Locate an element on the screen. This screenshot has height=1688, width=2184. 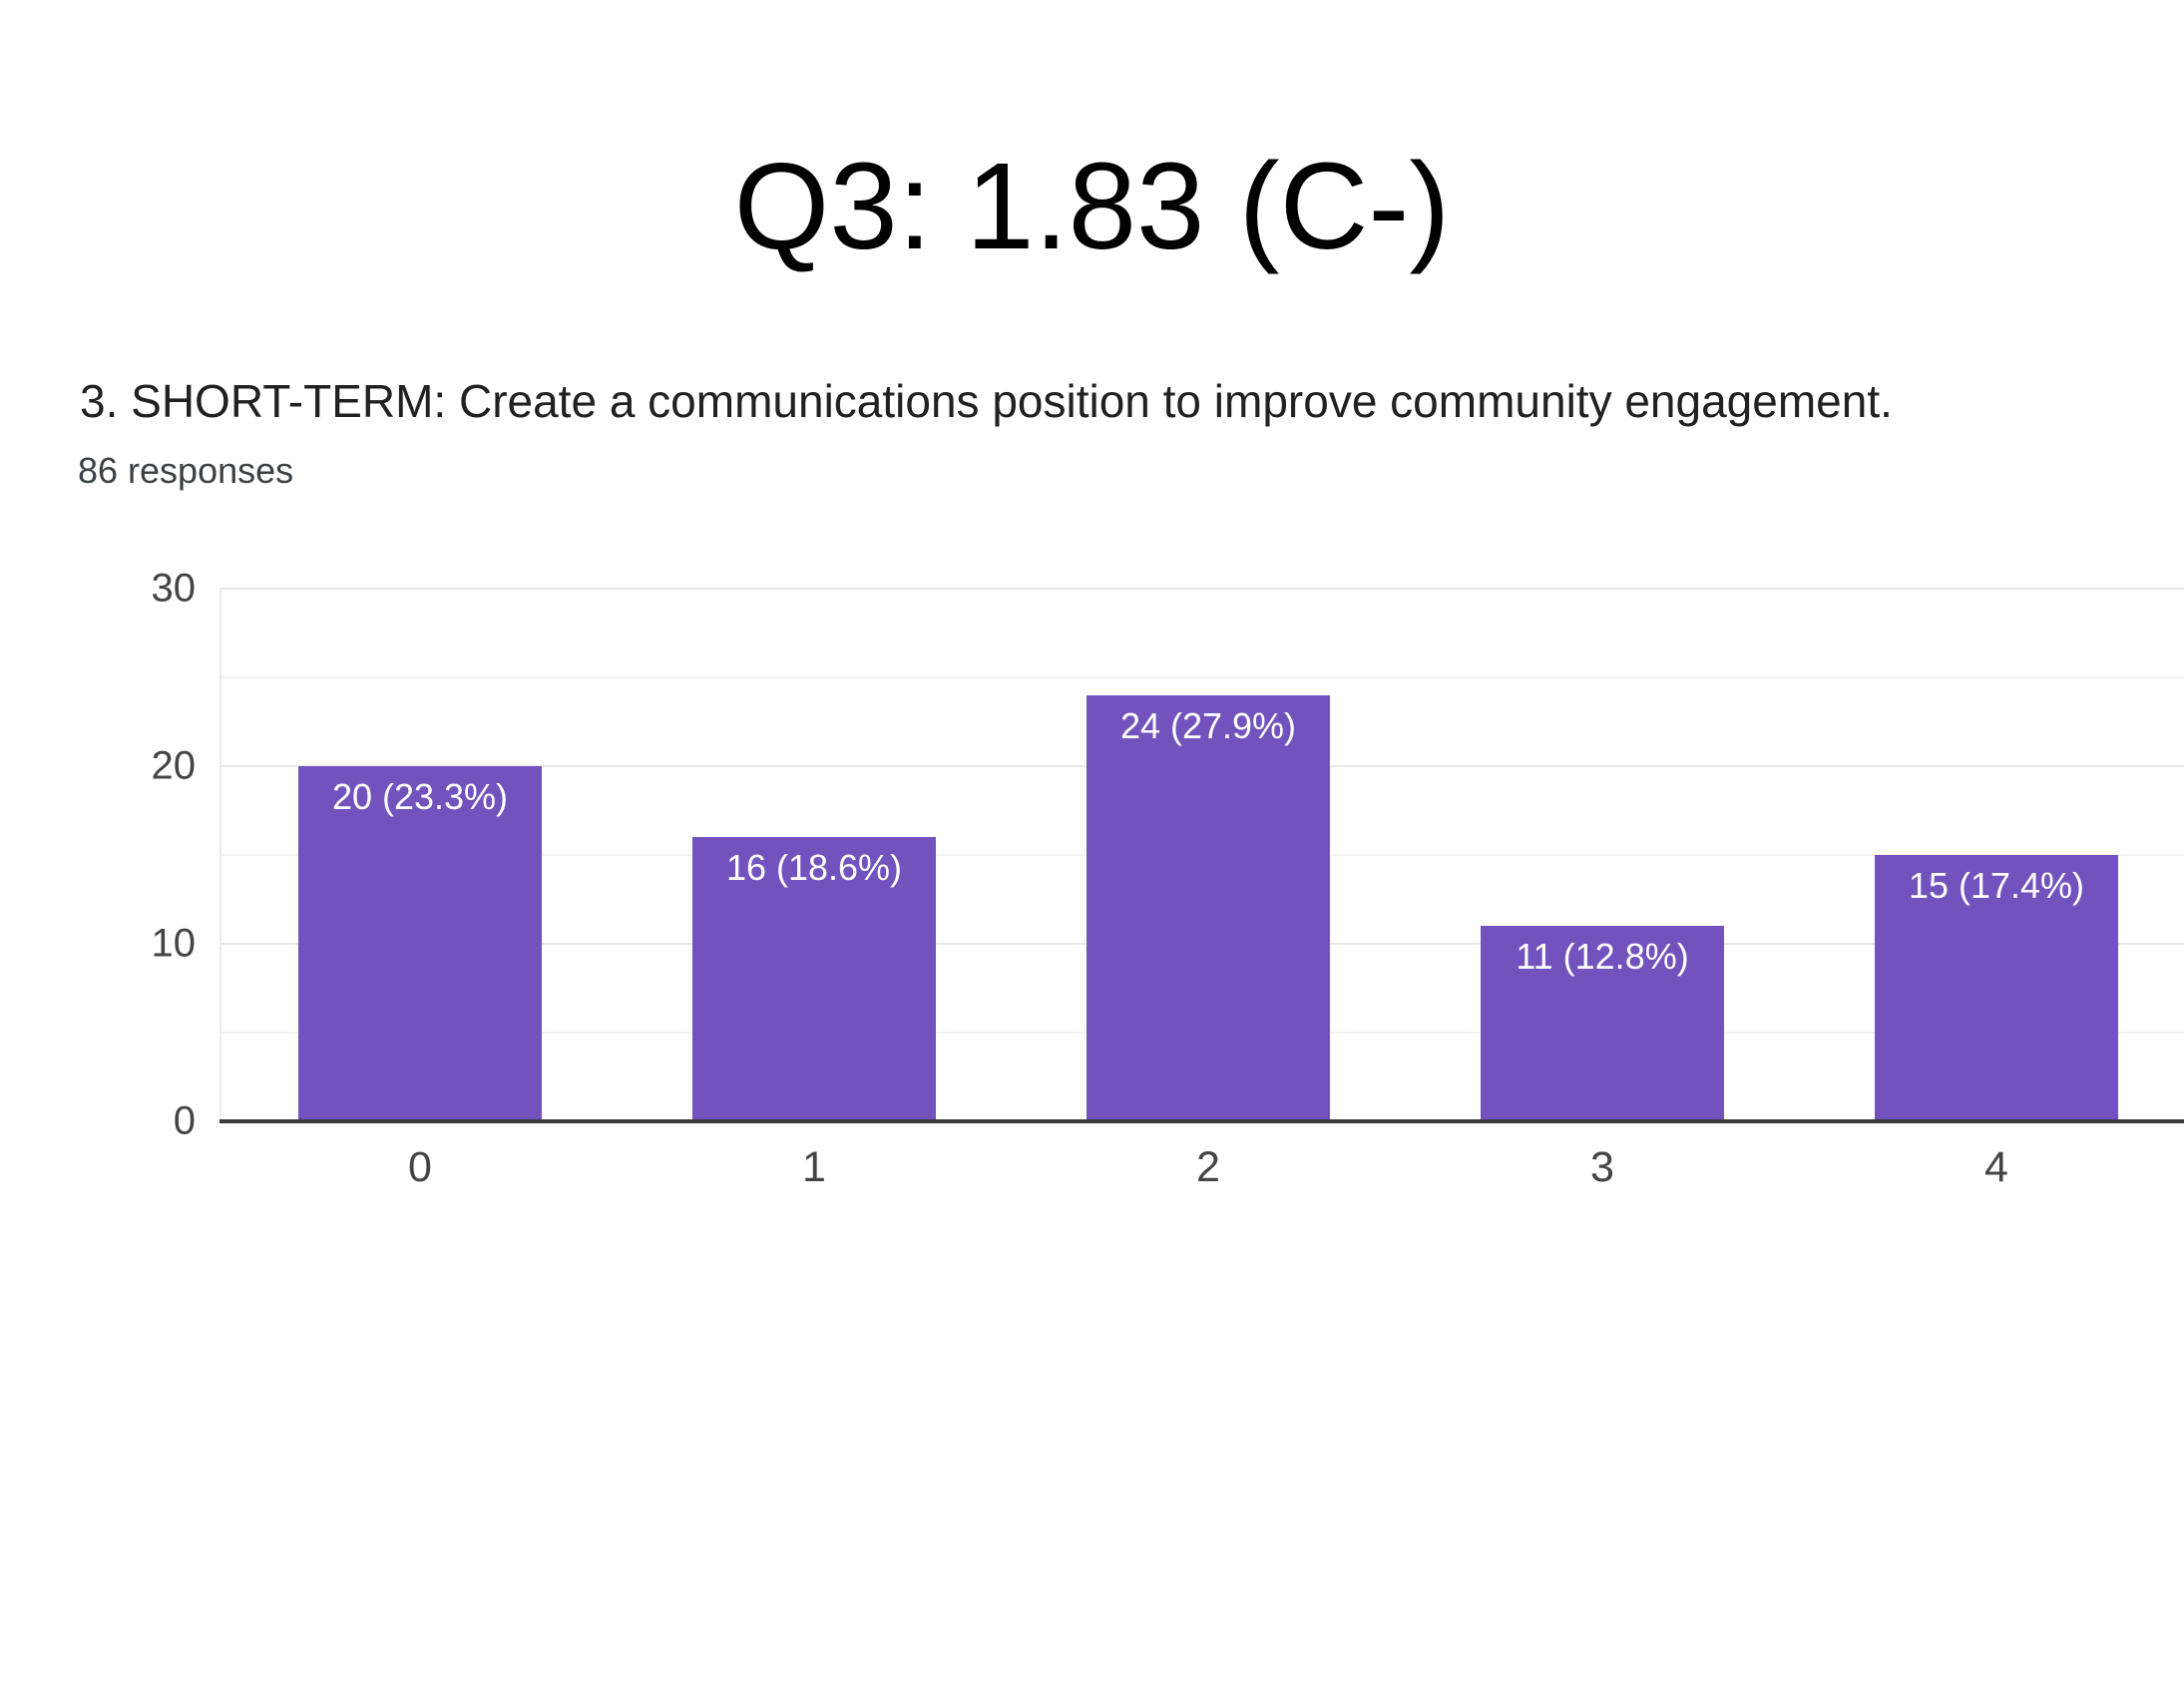
x-axis-tick-label: 1 is located at coordinates (814, 1167).